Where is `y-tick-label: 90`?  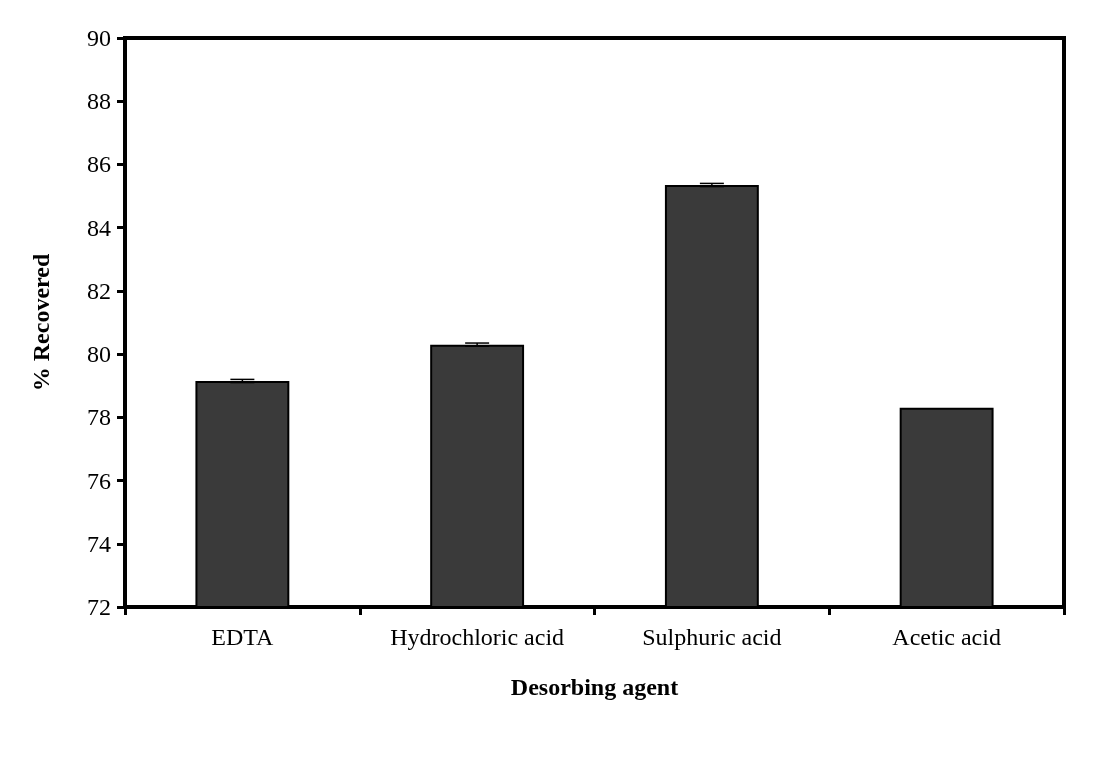
y-tick-label: 90 is located at coordinates (99, 38).